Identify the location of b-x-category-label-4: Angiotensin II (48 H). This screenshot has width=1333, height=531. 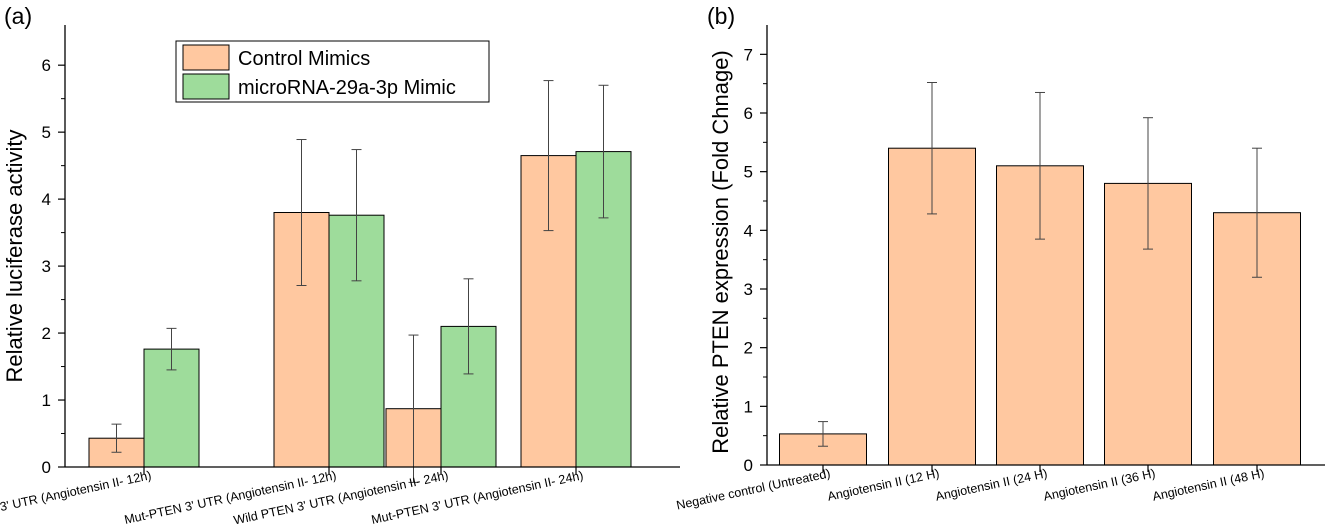
(1208, 484).